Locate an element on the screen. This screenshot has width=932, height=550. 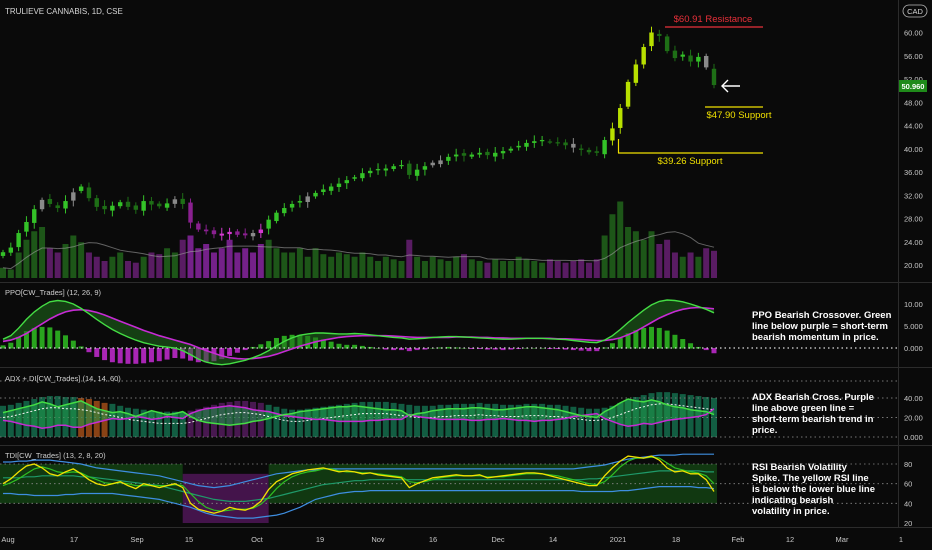
tdi-upper-band is located at coordinates (358, 471).